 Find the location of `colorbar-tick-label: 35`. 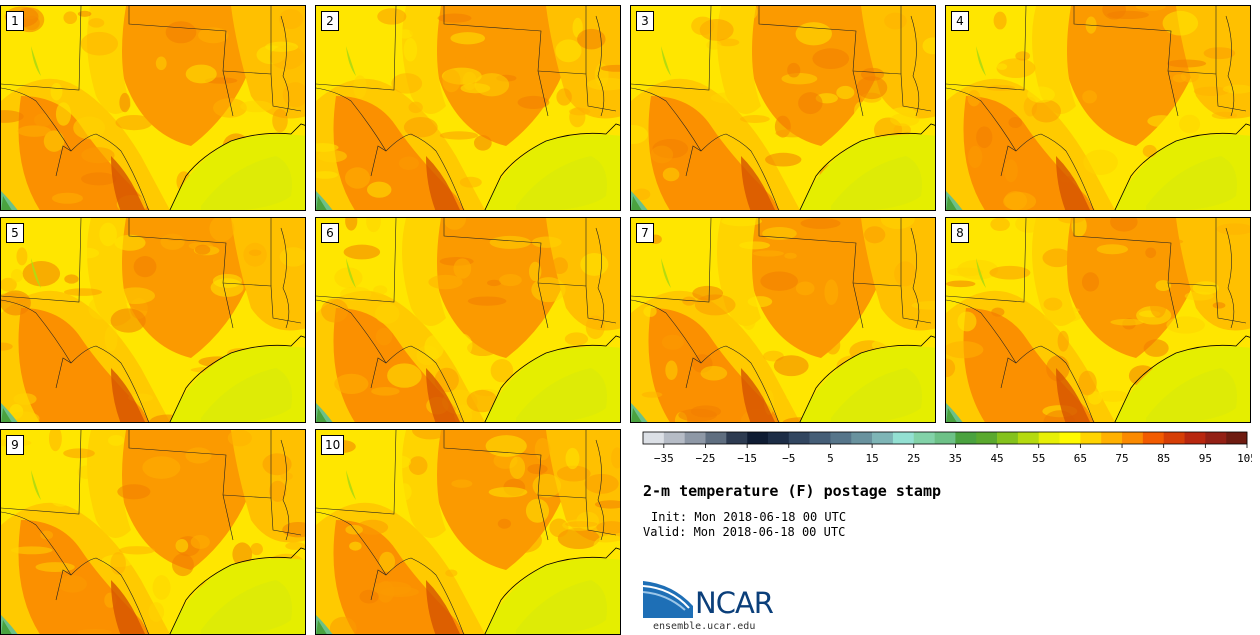

colorbar-tick-label: 35 is located at coordinates (955, 458).